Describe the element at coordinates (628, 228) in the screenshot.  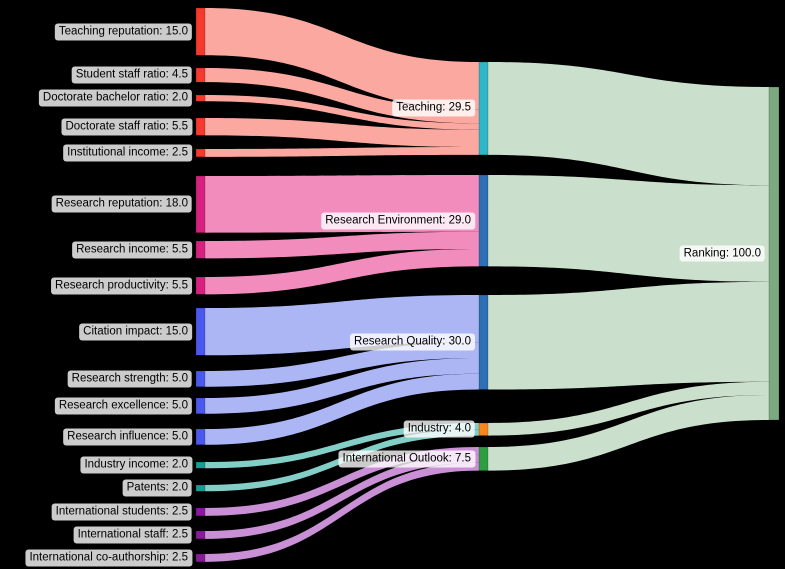
I see `link-research_environment-ranking` at that location.